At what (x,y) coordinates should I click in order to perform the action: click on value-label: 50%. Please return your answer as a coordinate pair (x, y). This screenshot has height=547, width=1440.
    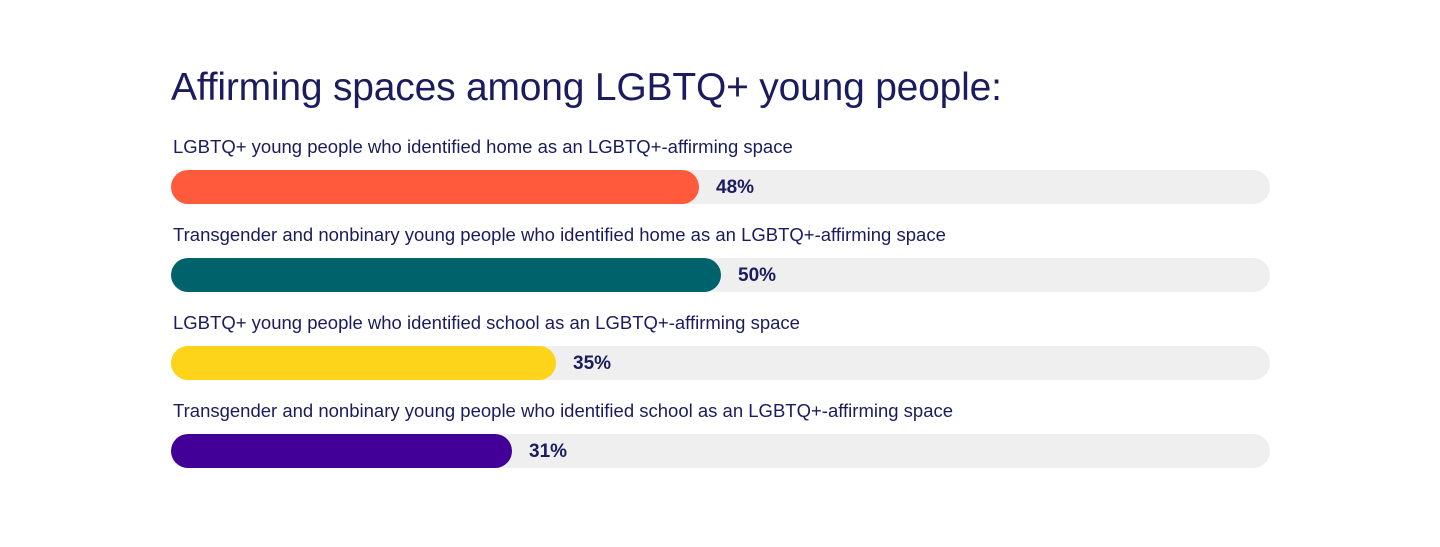
    Looking at the image, I should click on (757, 275).